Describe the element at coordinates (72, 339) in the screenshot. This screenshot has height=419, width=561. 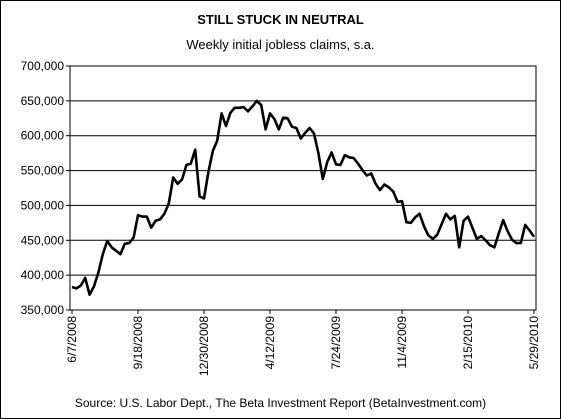
I see `x-tick-label: 6/7/2008` at that location.